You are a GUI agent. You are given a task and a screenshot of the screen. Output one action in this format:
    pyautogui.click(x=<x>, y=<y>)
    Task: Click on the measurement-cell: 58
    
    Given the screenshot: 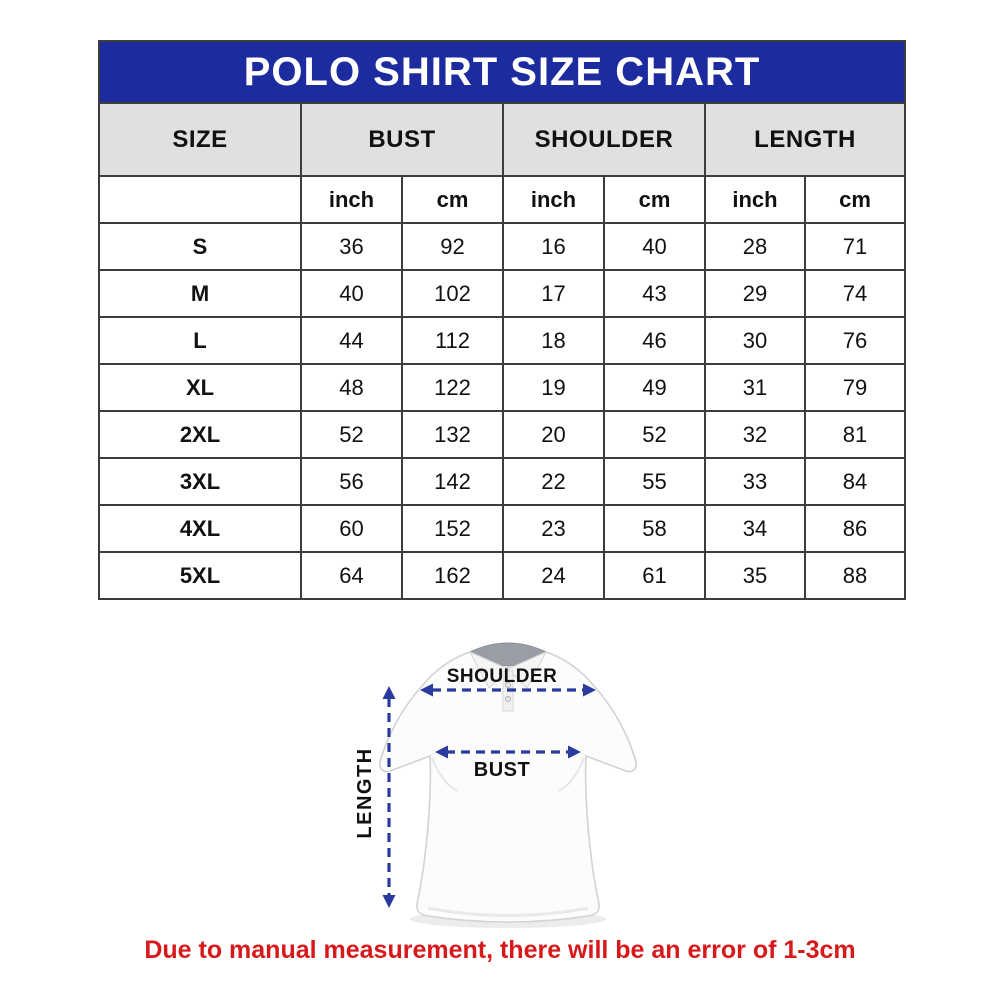 What is the action you would take?
    pyautogui.click(x=654, y=528)
    